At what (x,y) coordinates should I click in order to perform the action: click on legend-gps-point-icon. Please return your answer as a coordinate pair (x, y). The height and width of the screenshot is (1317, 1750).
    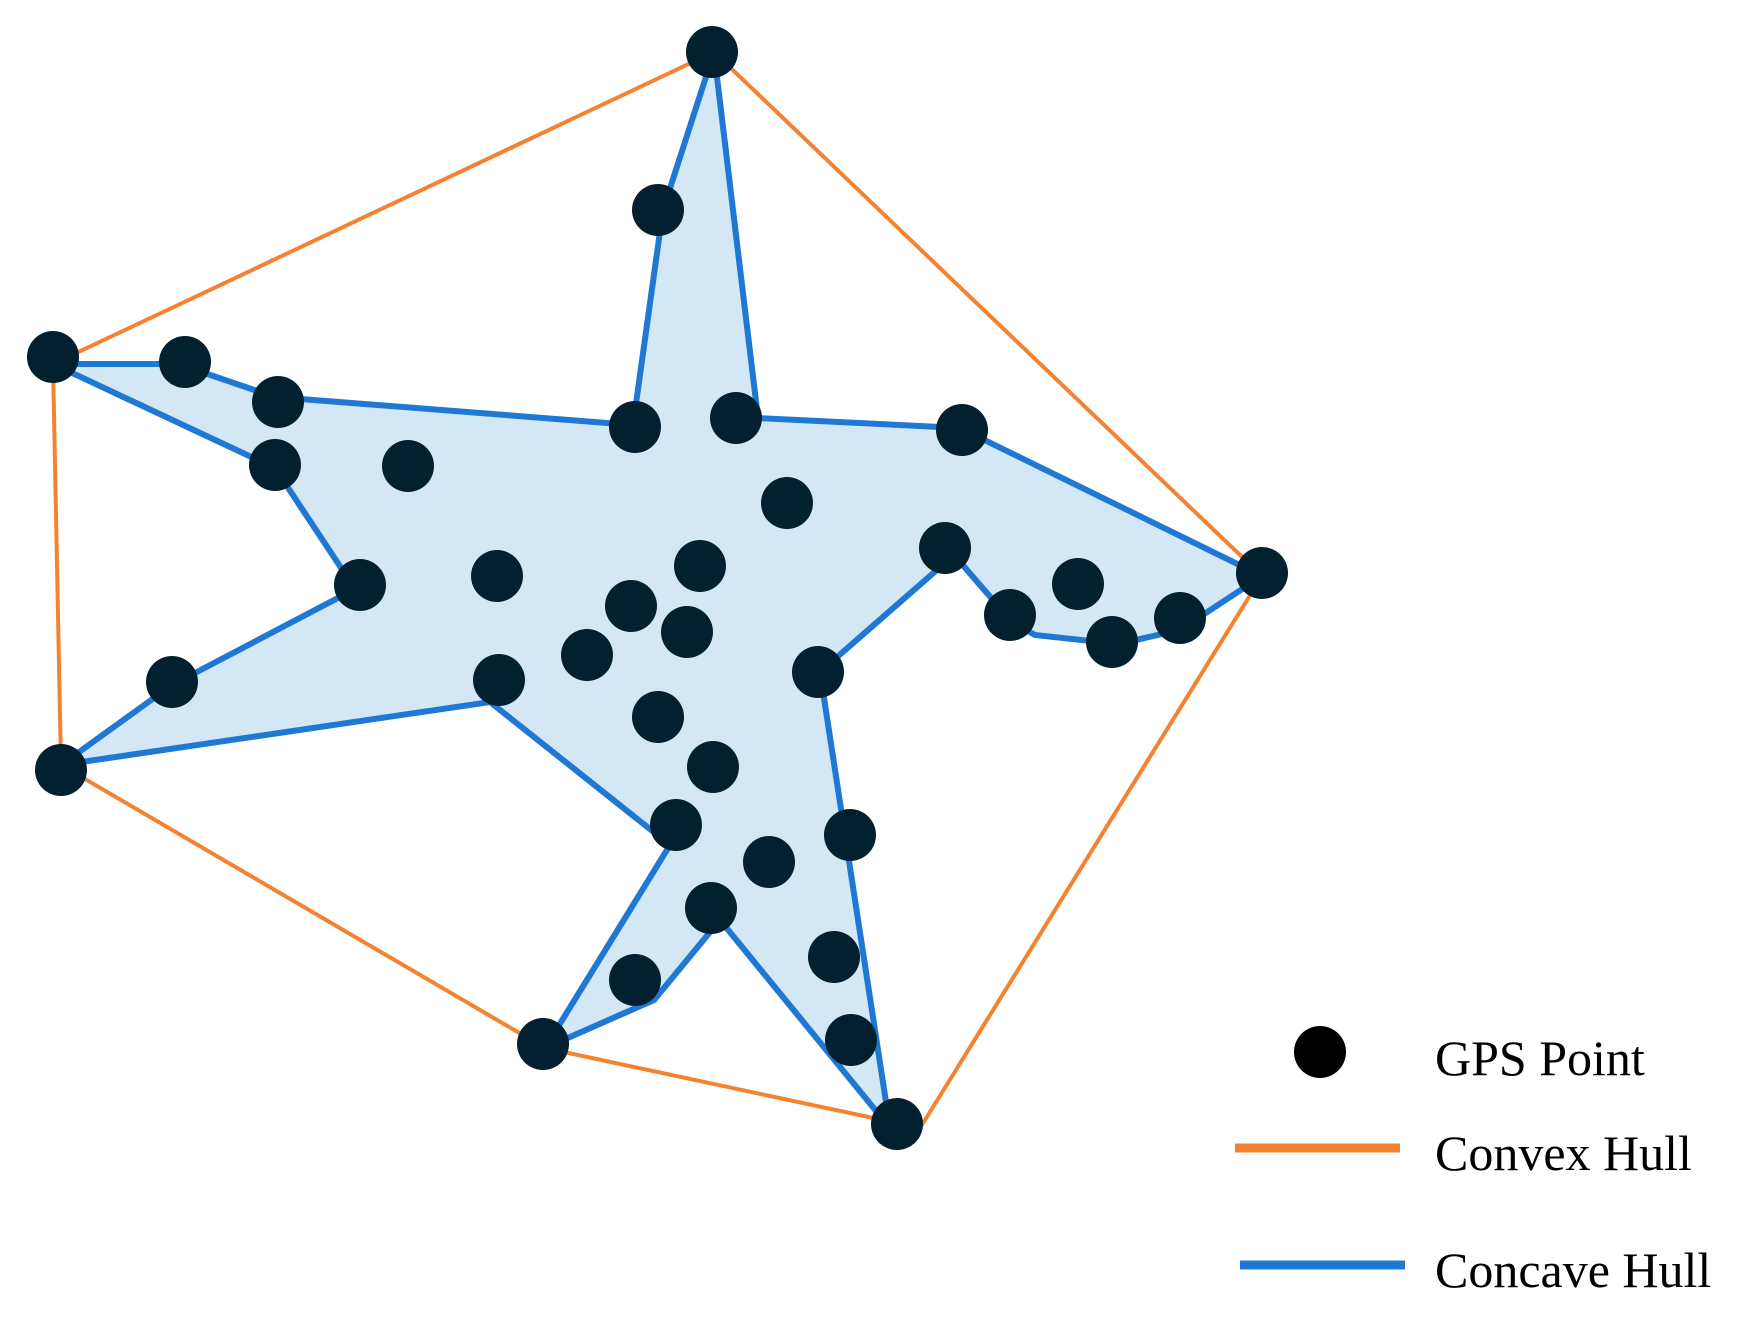
    Looking at the image, I should click on (1320, 1052).